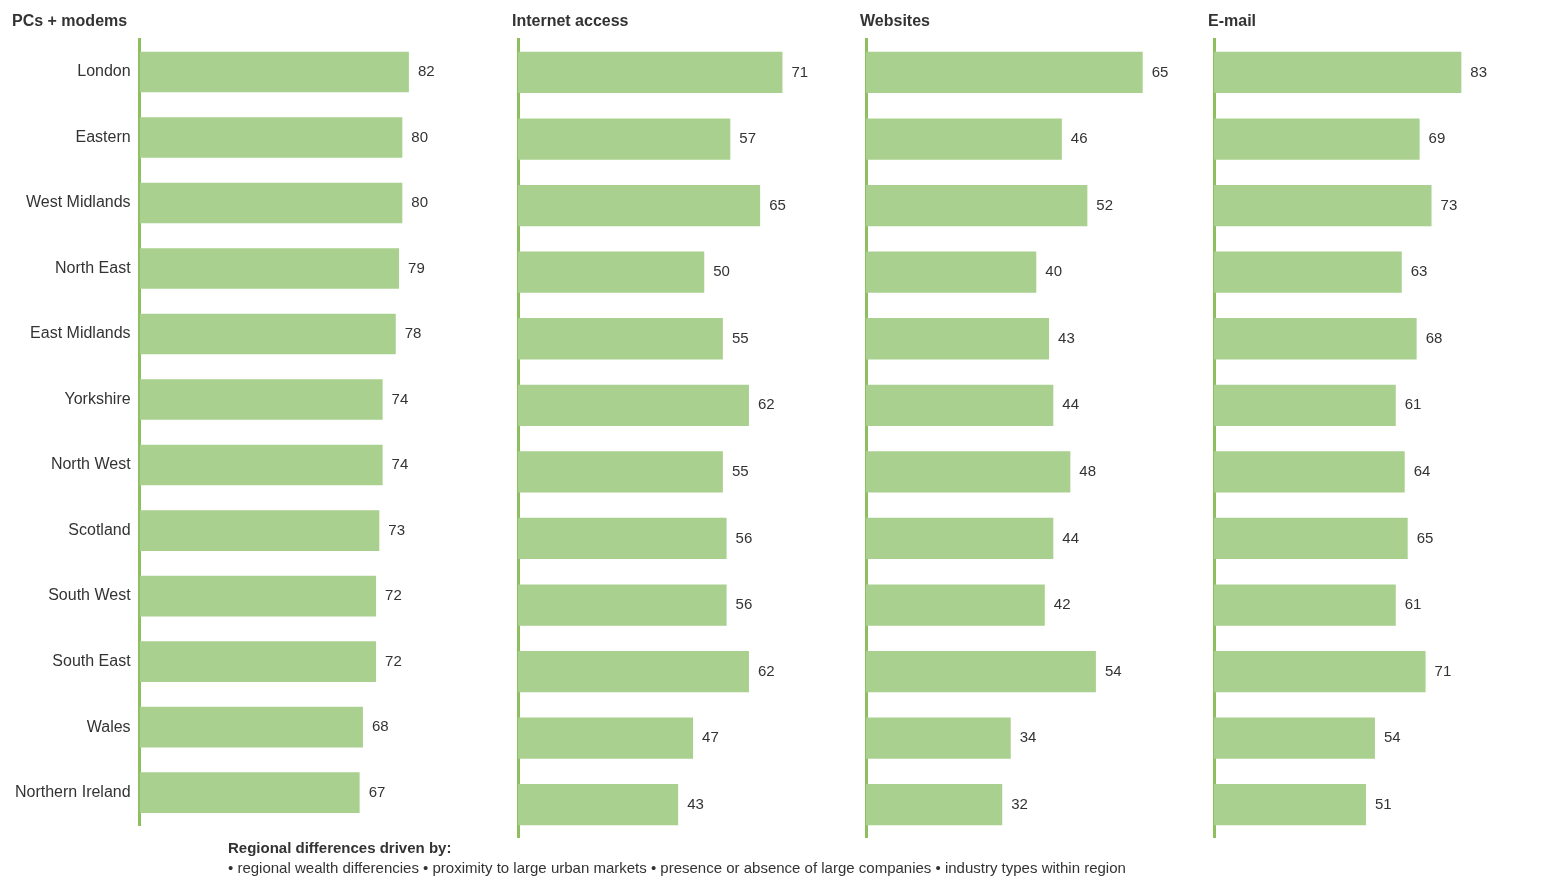 The image size is (1564, 883). I want to click on data-label: 79, so click(416, 267).